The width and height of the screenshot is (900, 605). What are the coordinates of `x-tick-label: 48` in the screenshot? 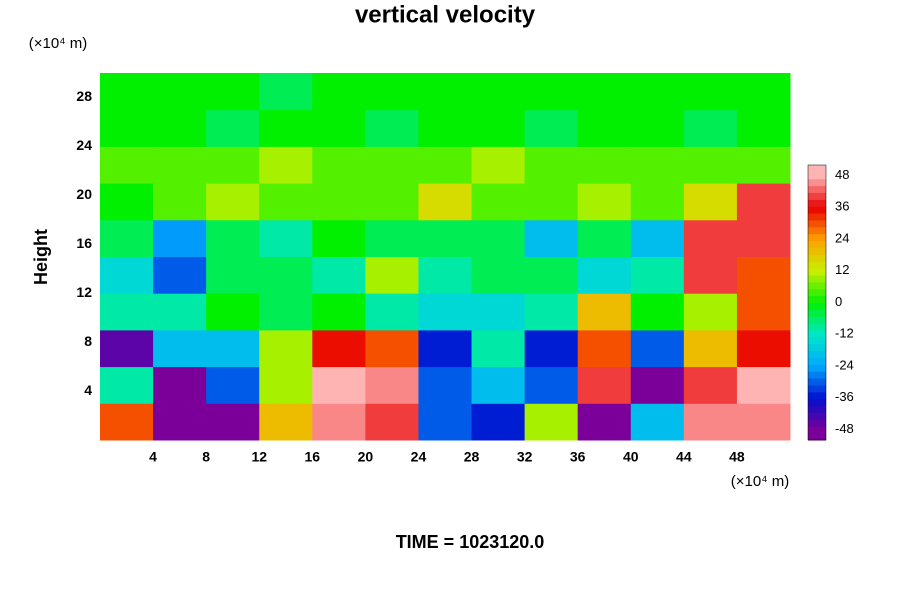 It's located at (737, 457).